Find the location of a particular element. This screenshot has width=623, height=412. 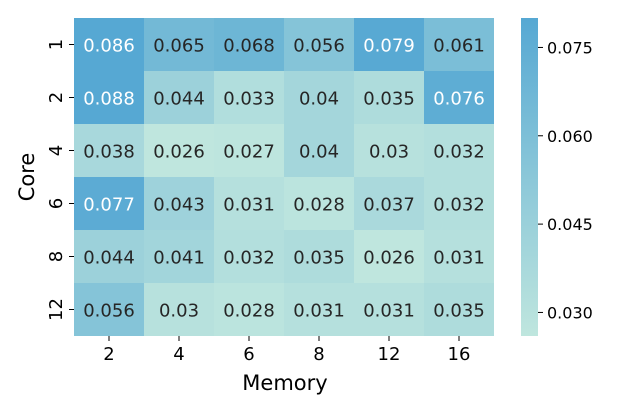

colorbar-tick-label: 0.060 is located at coordinates (570, 136).